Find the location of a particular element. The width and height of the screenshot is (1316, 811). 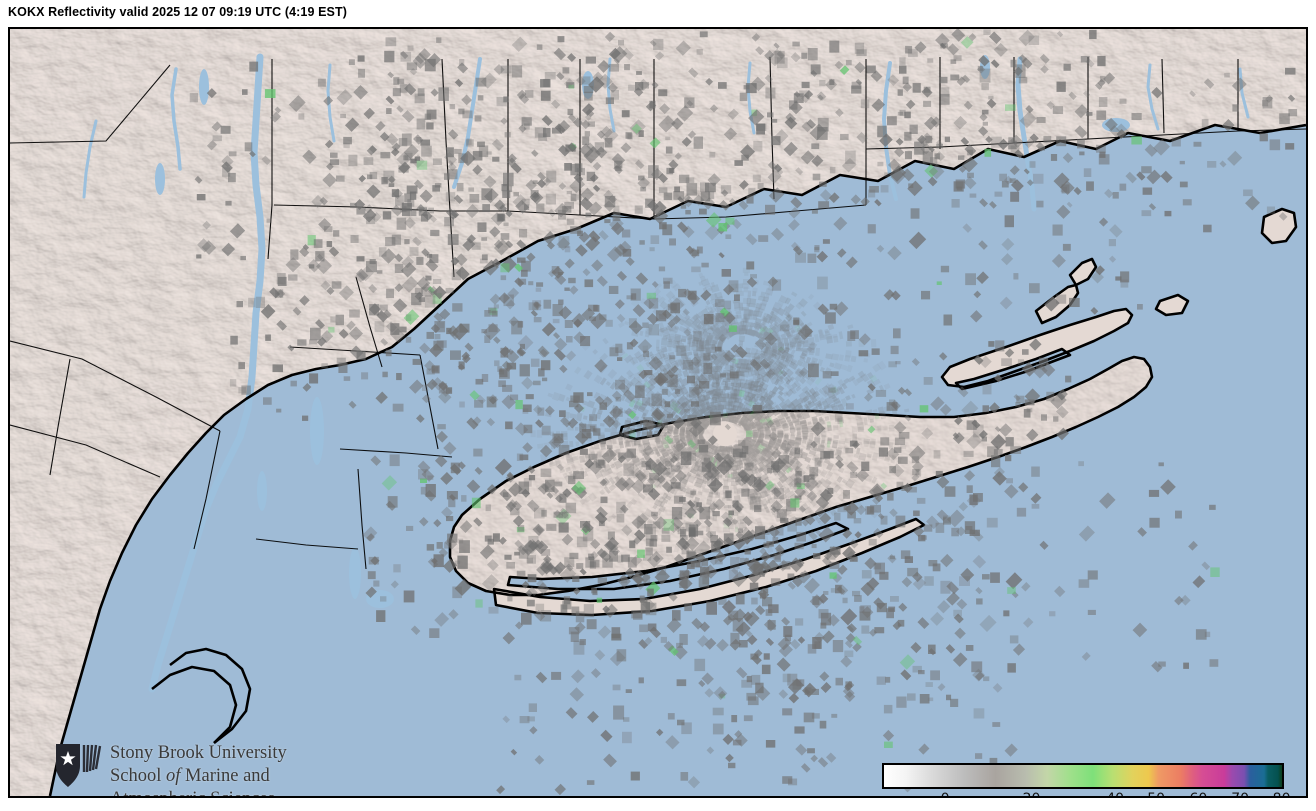

colorbar-tick-40: 40 is located at coordinates (1115, 793).